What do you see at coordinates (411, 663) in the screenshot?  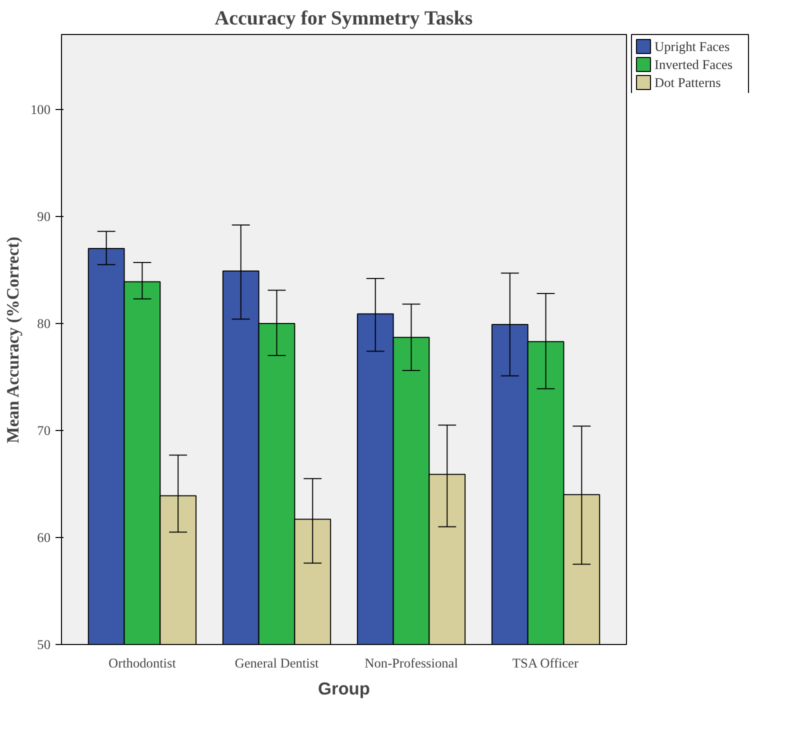 I see `x-tick-label: Non-Professional` at bounding box center [411, 663].